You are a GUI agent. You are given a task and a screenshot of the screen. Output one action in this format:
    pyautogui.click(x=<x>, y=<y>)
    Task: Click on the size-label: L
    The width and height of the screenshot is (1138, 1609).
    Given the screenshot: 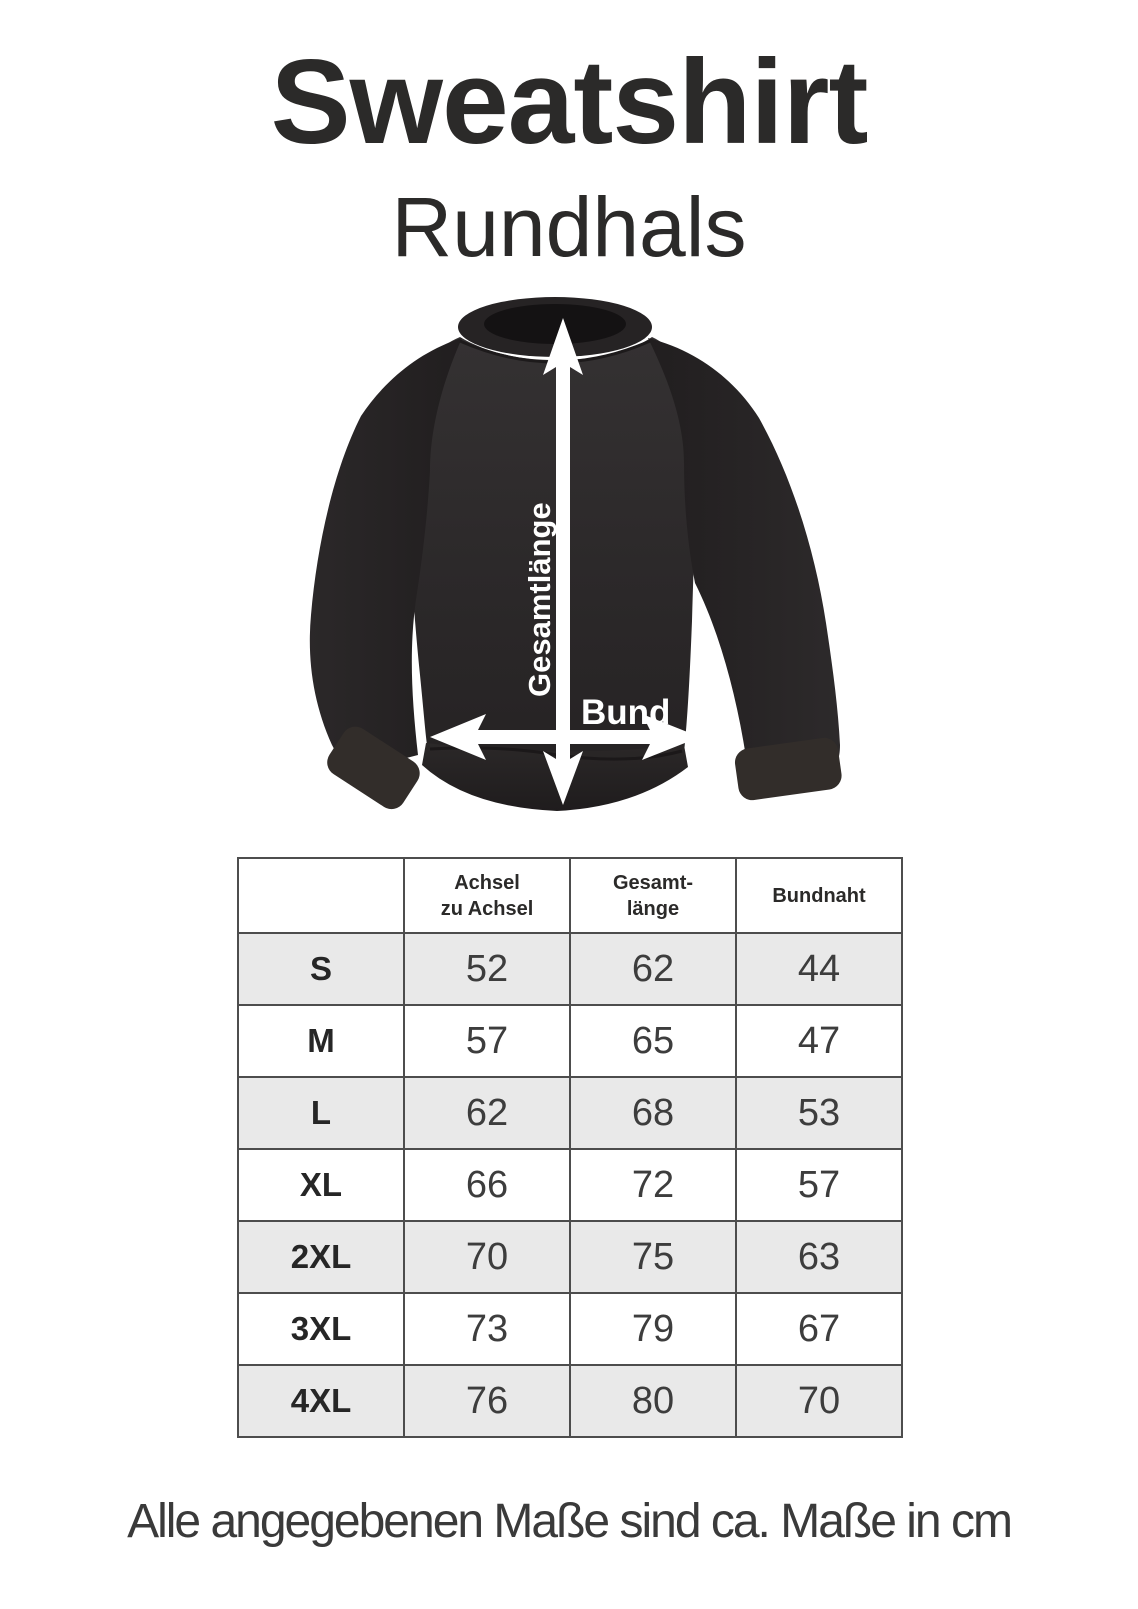 What is the action you would take?
    pyautogui.click(x=321, y=1113)
    